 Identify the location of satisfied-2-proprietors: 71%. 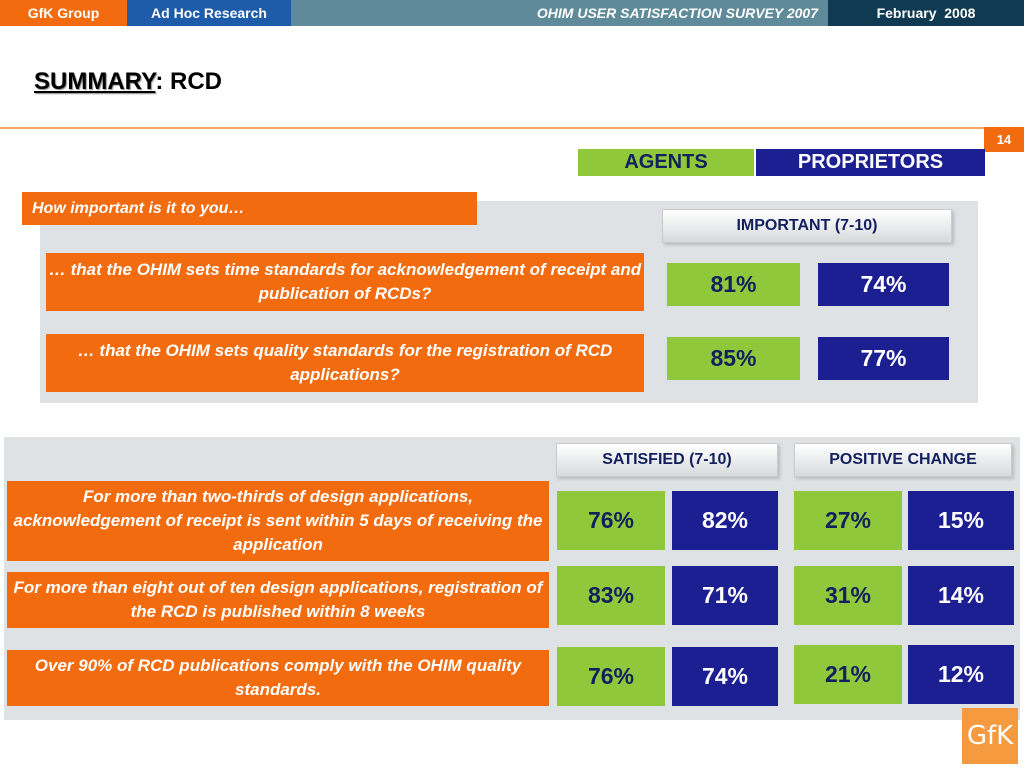
(725, 595).